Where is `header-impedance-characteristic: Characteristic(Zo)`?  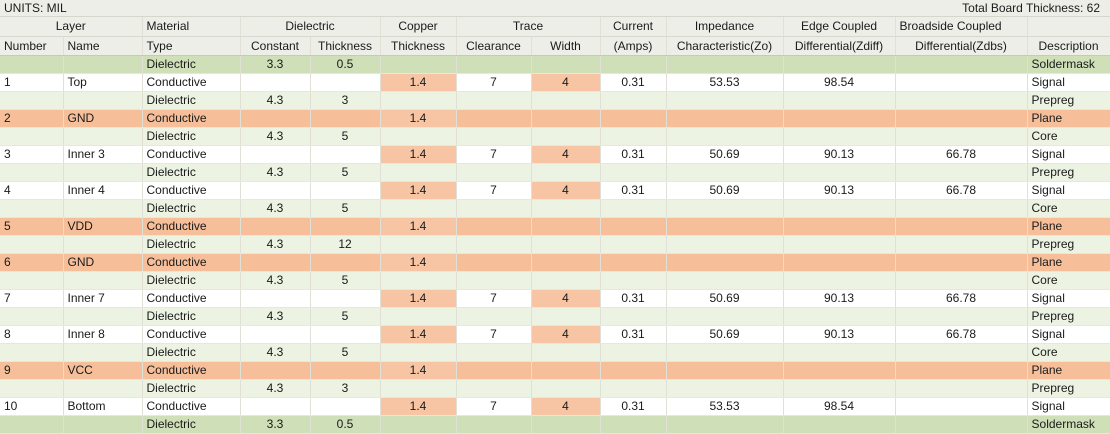
header-impedance-characteristic: Characteristic(Zo) is located at coordinates (725, 46).